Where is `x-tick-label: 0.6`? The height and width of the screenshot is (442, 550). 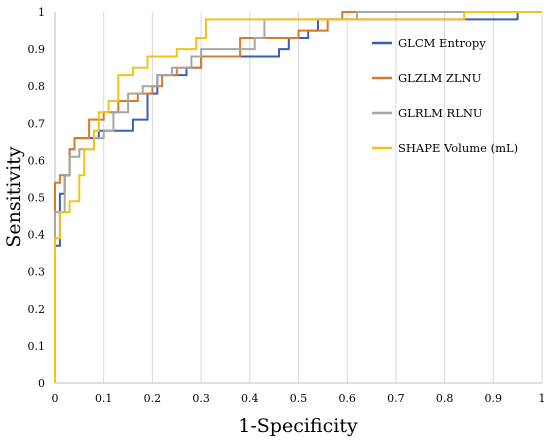
x-tick-label: 0.6 is located at coordinates (347, 398).